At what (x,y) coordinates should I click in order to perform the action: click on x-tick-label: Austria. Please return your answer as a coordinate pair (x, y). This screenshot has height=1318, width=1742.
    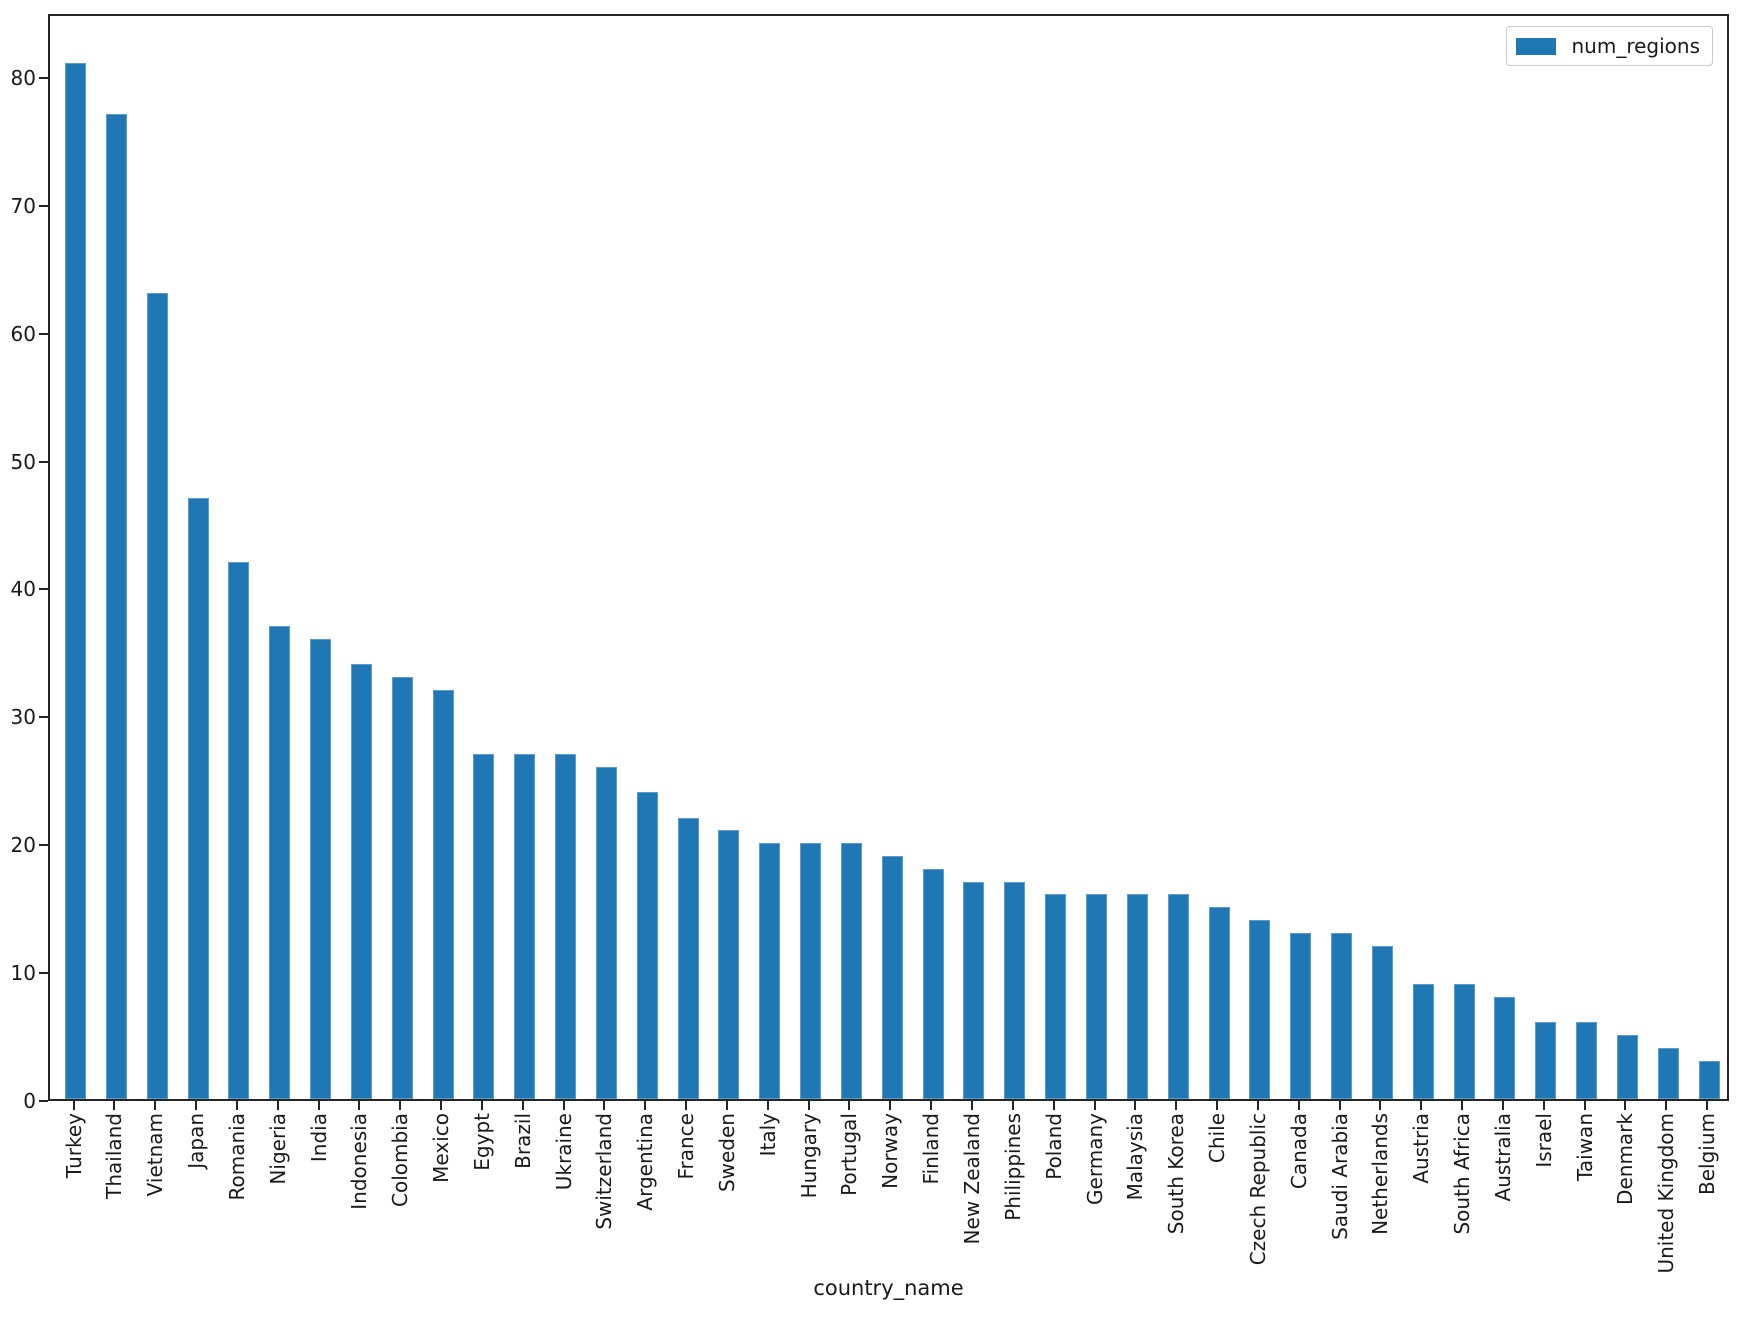
    Looking at the image, I should click on (1421, 1148).